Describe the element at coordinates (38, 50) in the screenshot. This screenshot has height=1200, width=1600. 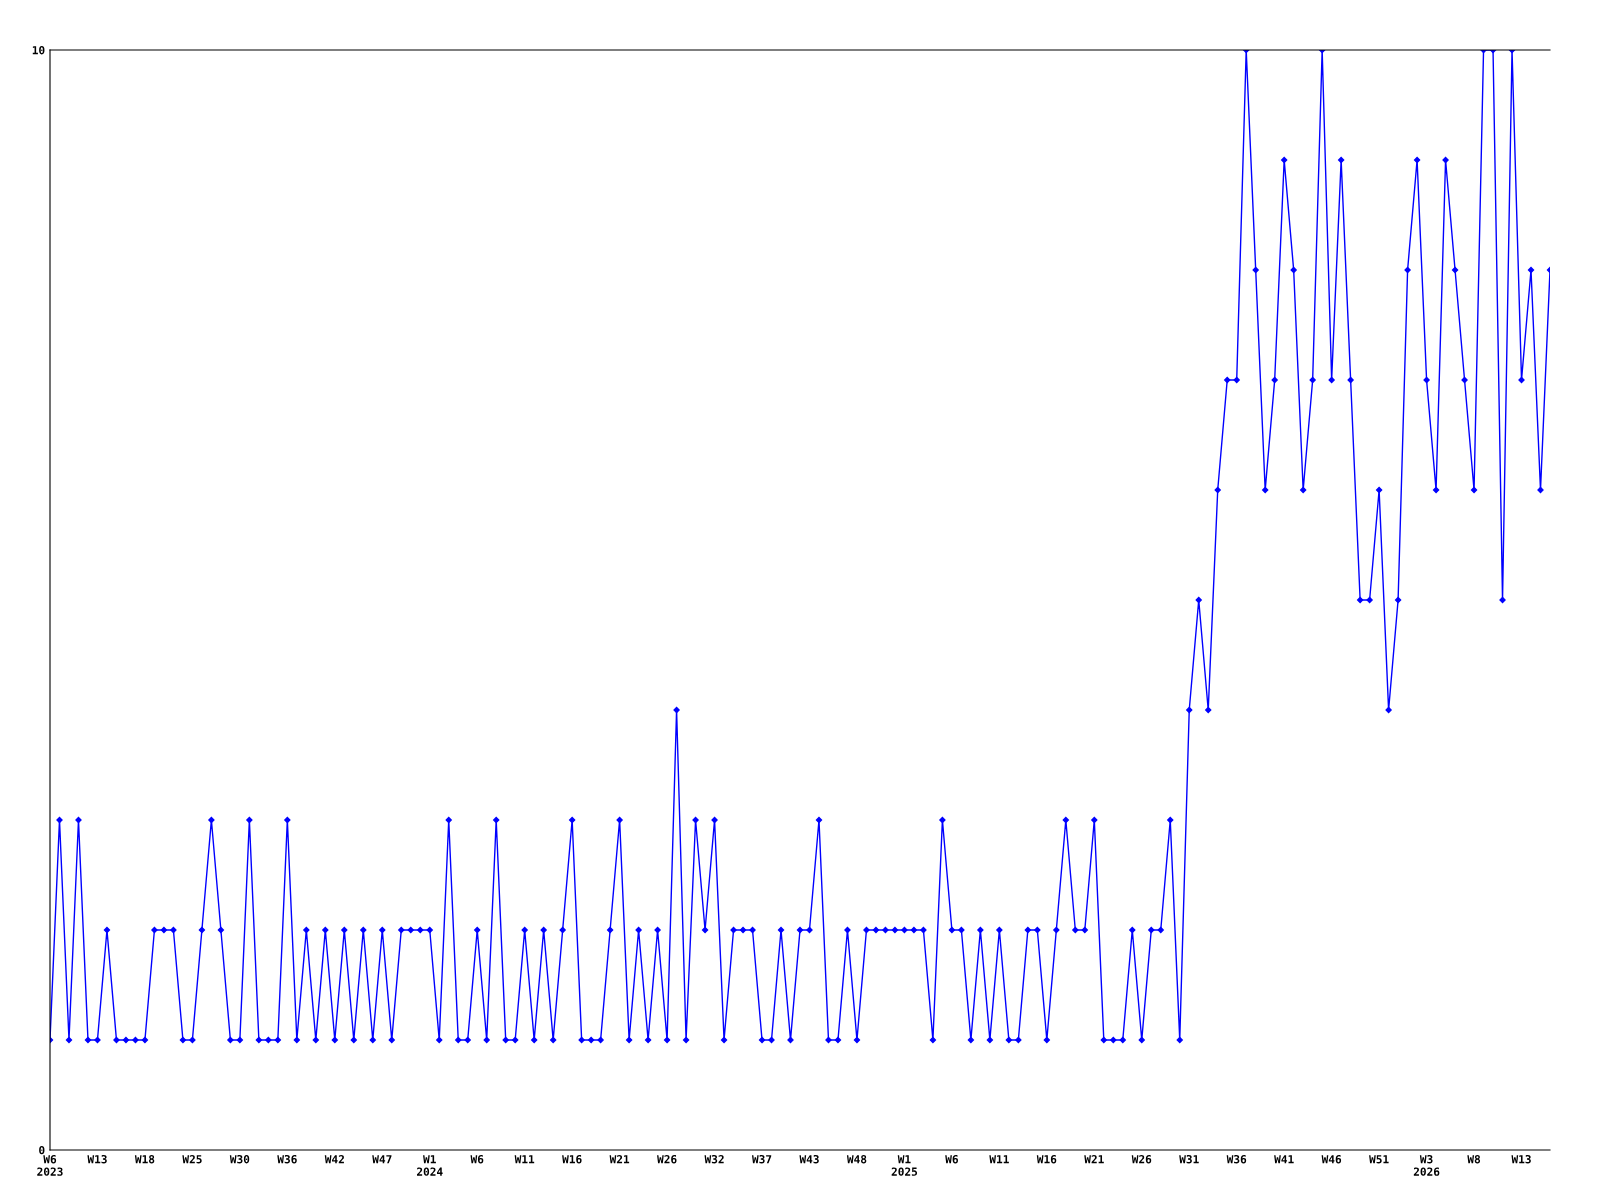
I see `y-tick-label: 10` at that location.